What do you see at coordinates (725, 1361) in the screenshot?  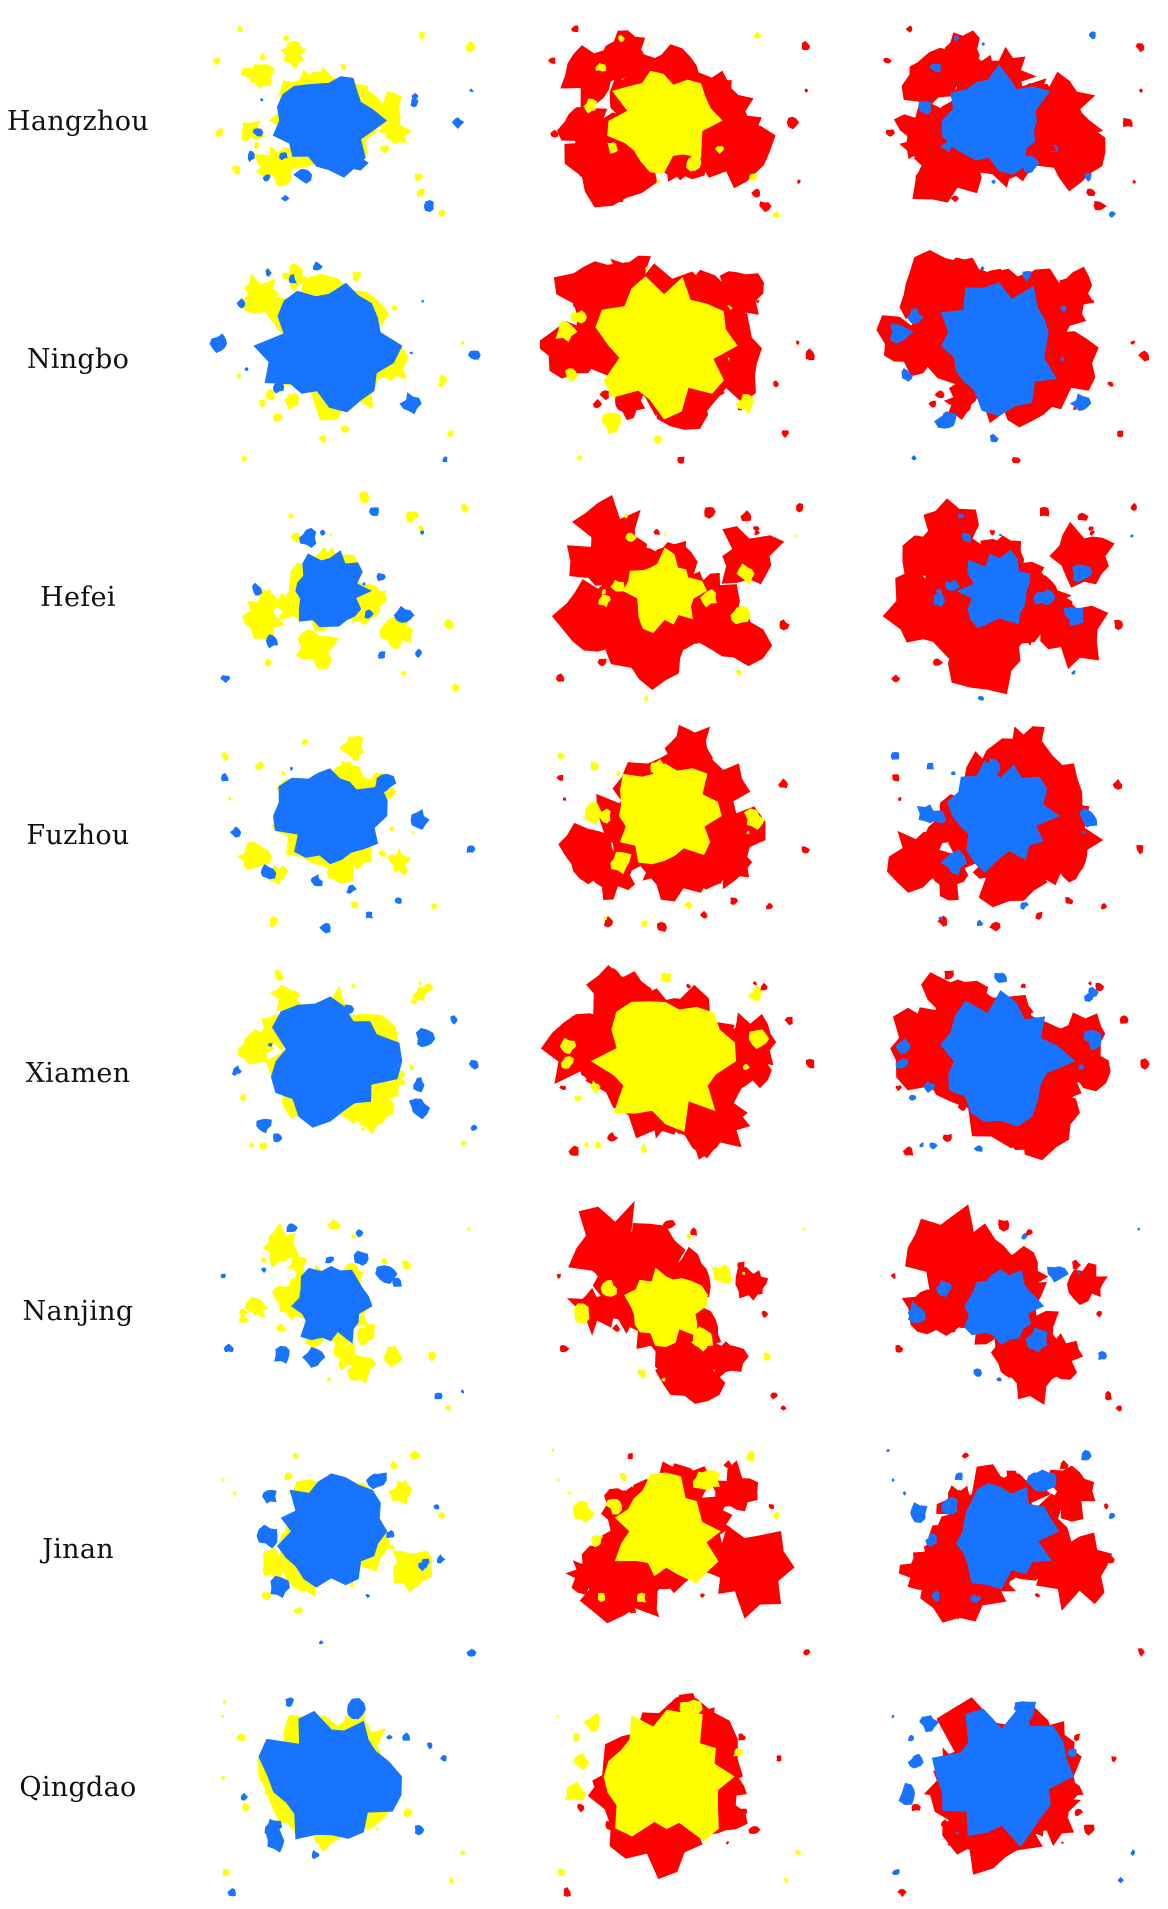 I see `red-patch` at bounding box center [725, 1361].